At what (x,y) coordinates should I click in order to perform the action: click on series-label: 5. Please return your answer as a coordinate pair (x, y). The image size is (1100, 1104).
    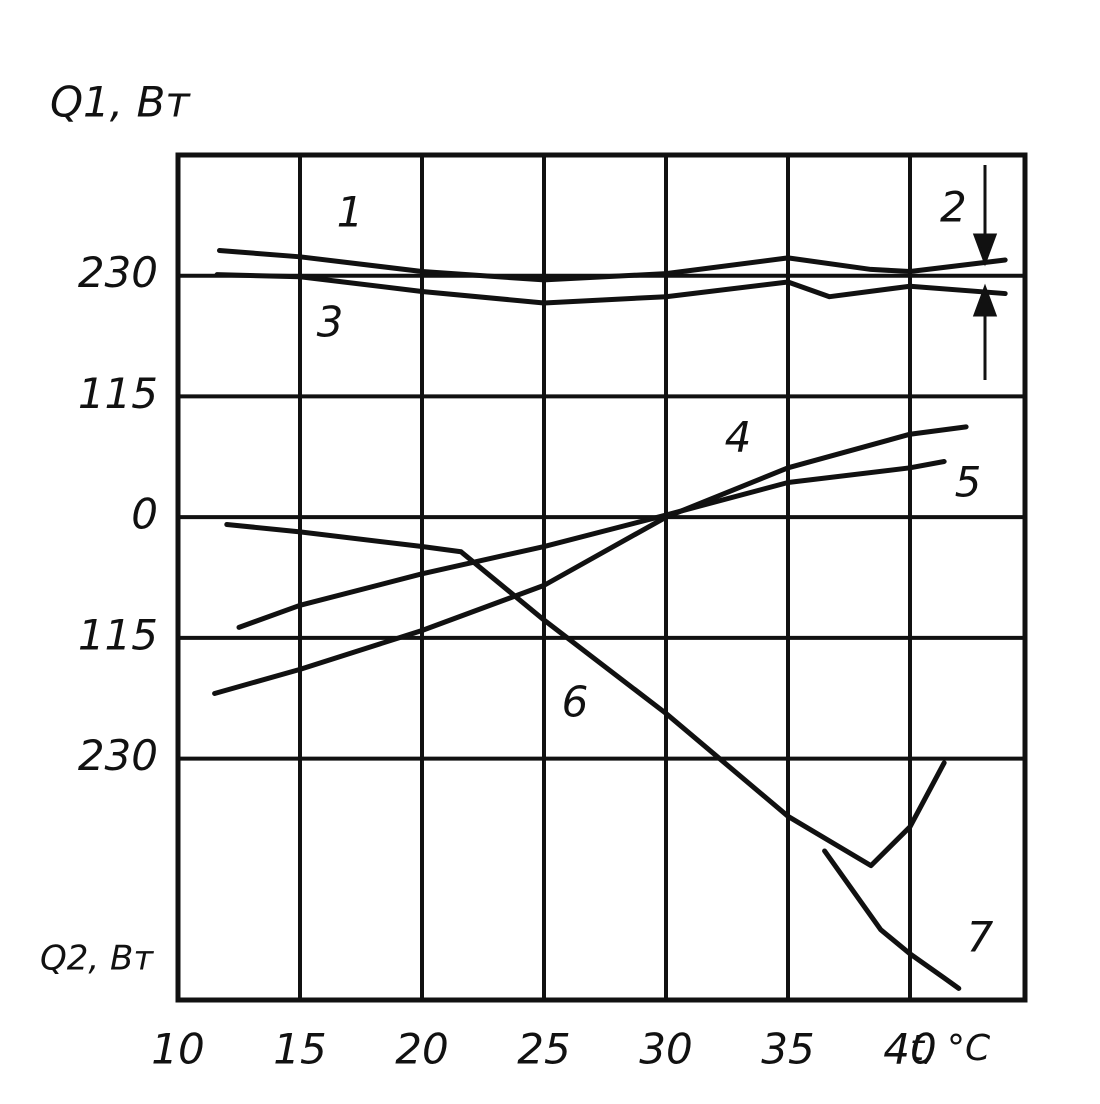
    Looking at the image, I should click on (968, 482).